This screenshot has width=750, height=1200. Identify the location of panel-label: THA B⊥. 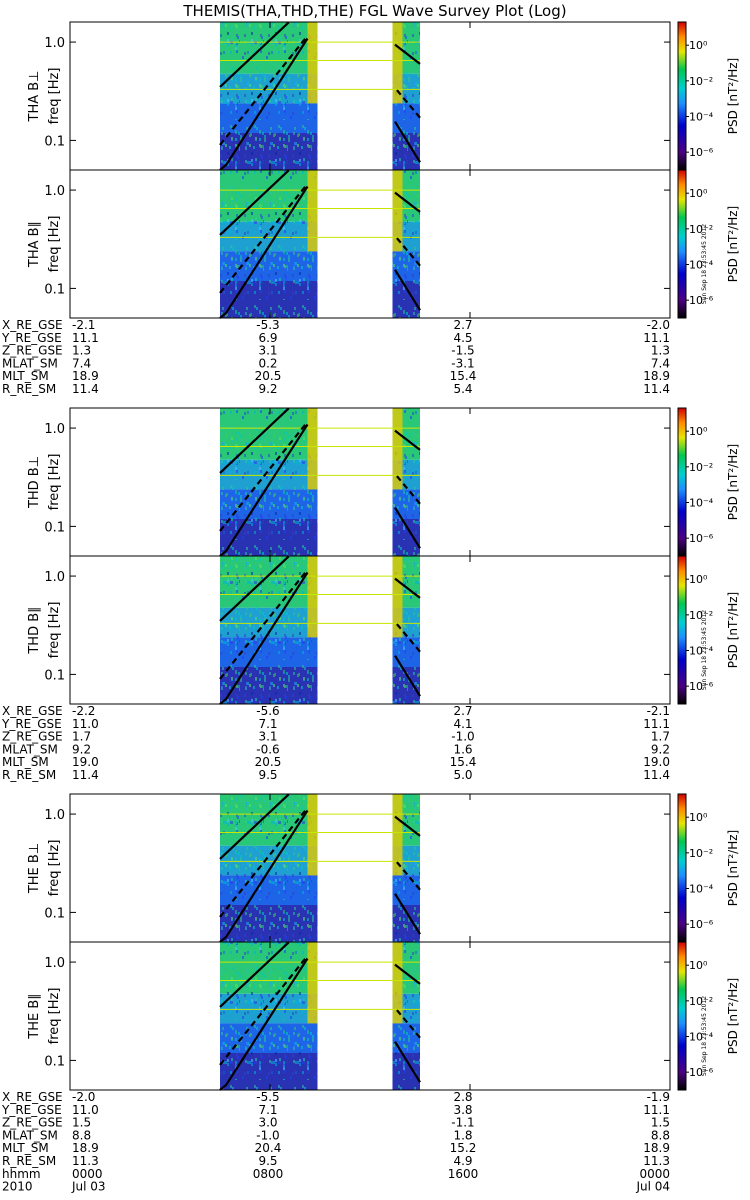
(34, 97).